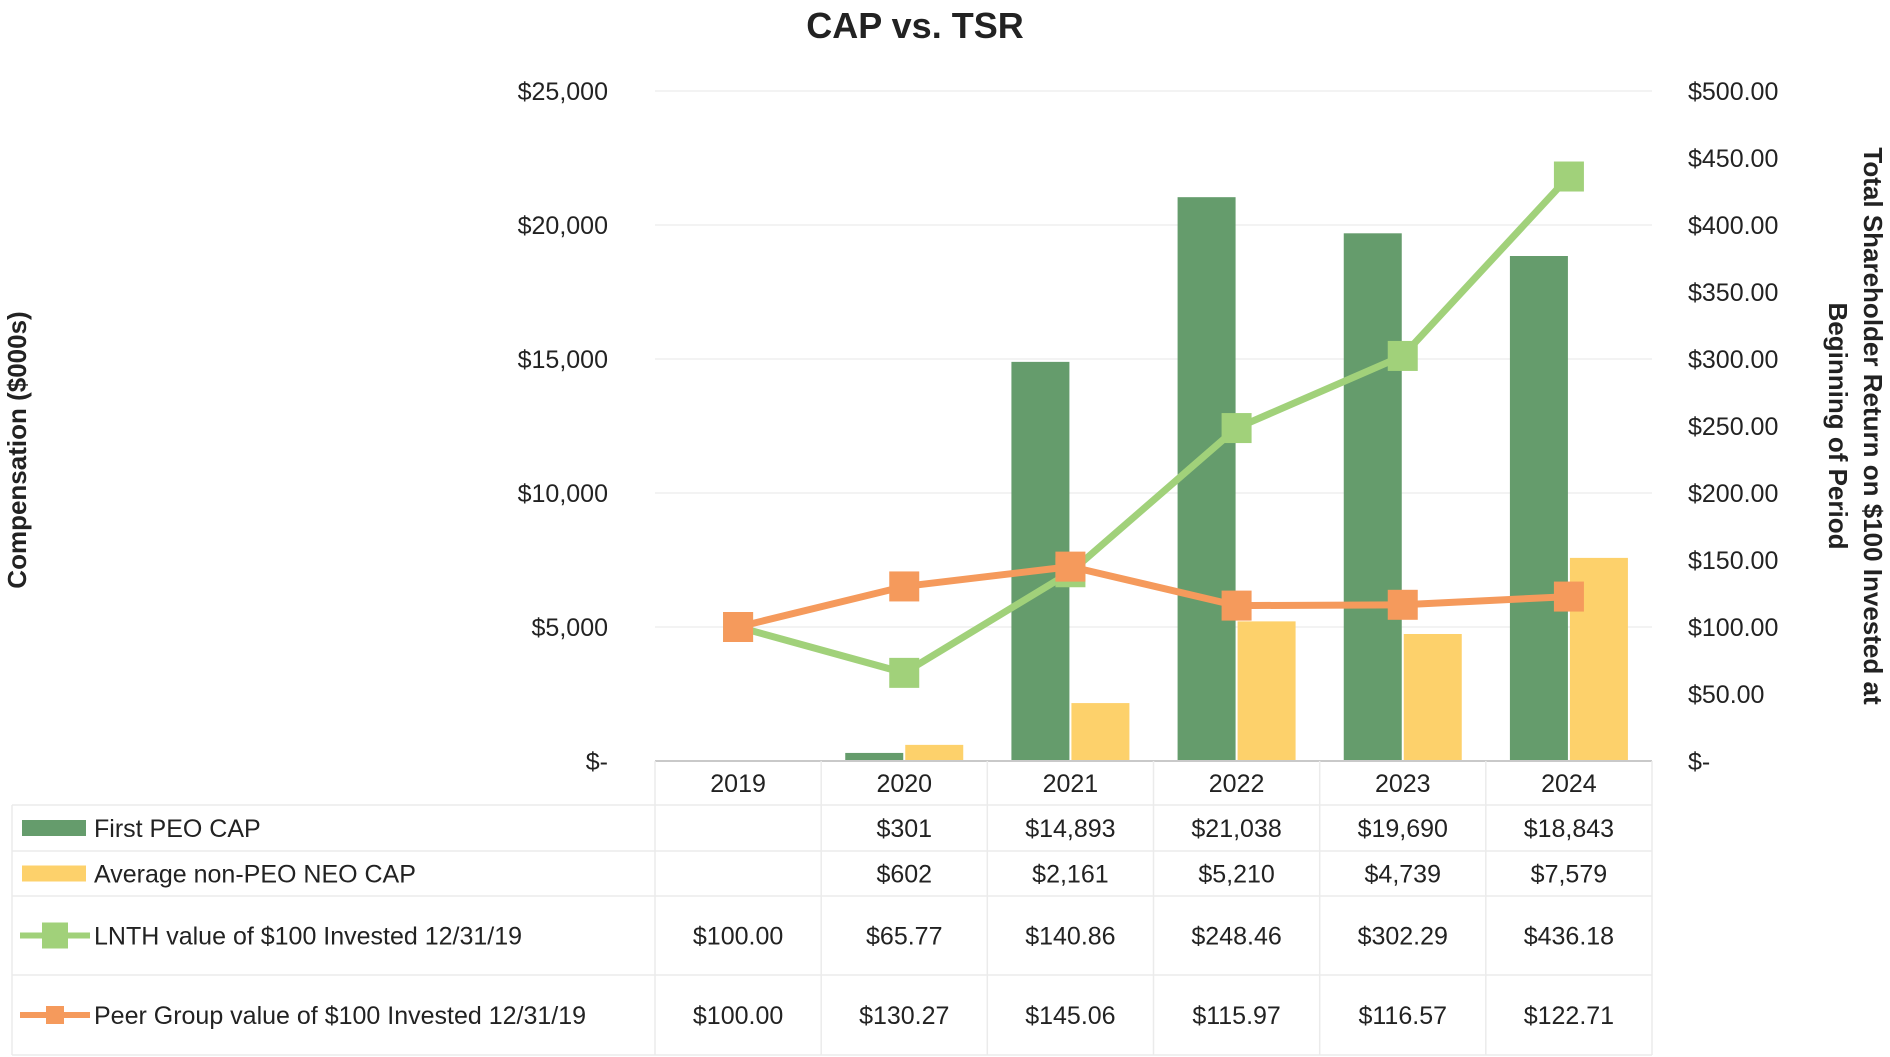 The width and height of the screenshot is (1890, 1057). I want to click on table-cell-value: $140.86, so click(1070, 937).